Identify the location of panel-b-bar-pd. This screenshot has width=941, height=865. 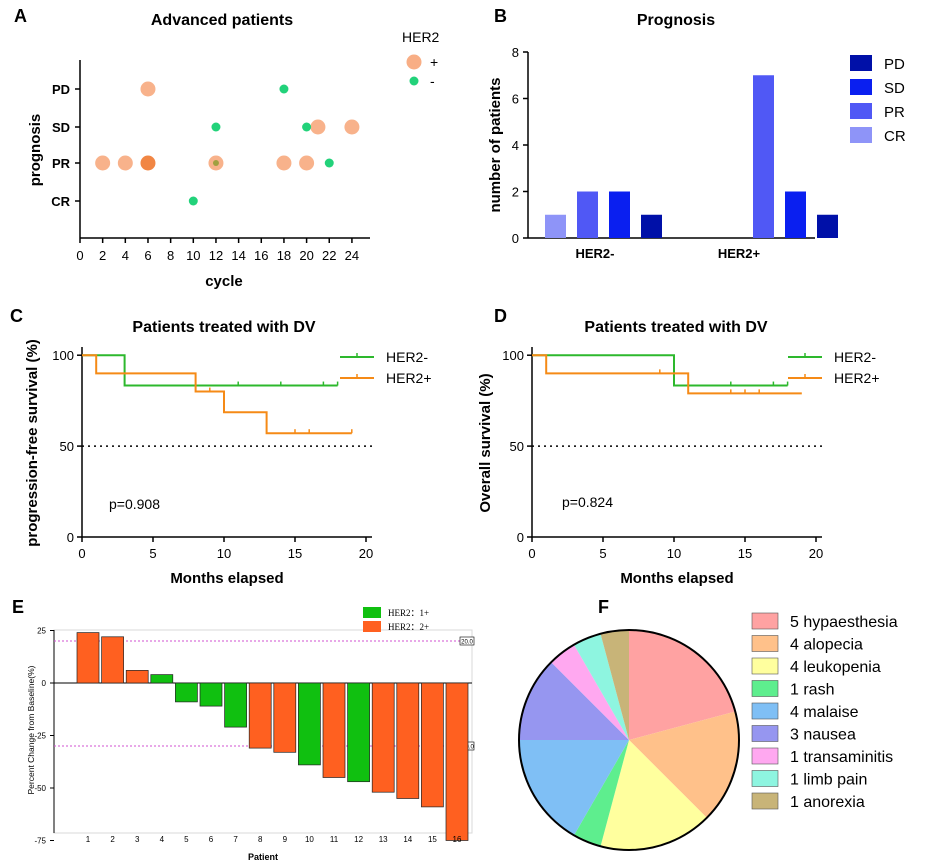
(651, 226).